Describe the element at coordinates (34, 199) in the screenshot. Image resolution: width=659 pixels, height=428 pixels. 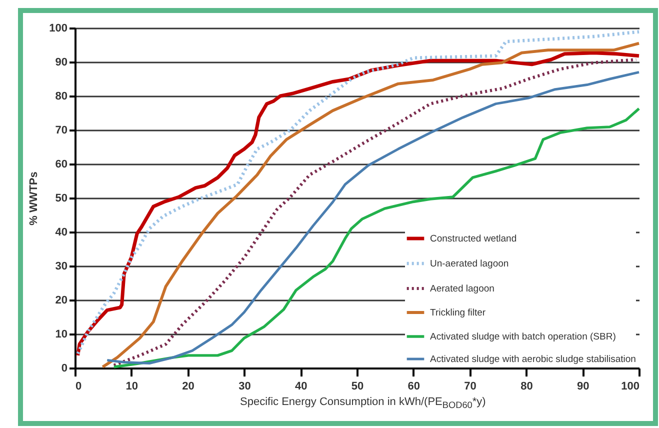
I see `y-axis-title: % WWTPs` at that location.